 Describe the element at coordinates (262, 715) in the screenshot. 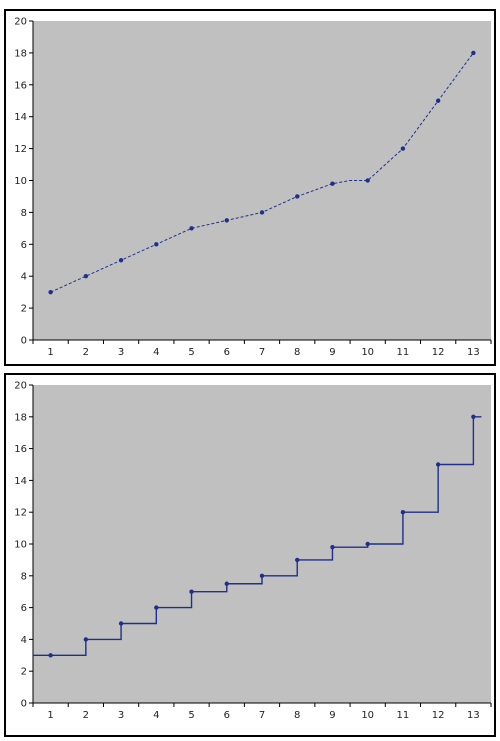

I see `bottom-x-tick-label: 7` at that location.